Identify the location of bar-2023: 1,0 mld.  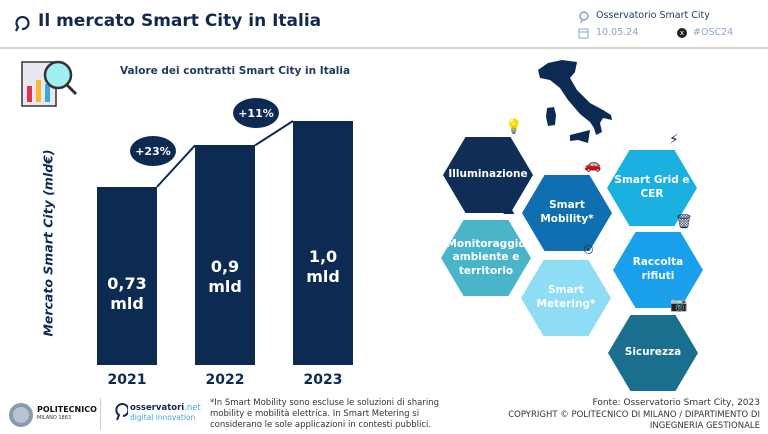
(323, 243).